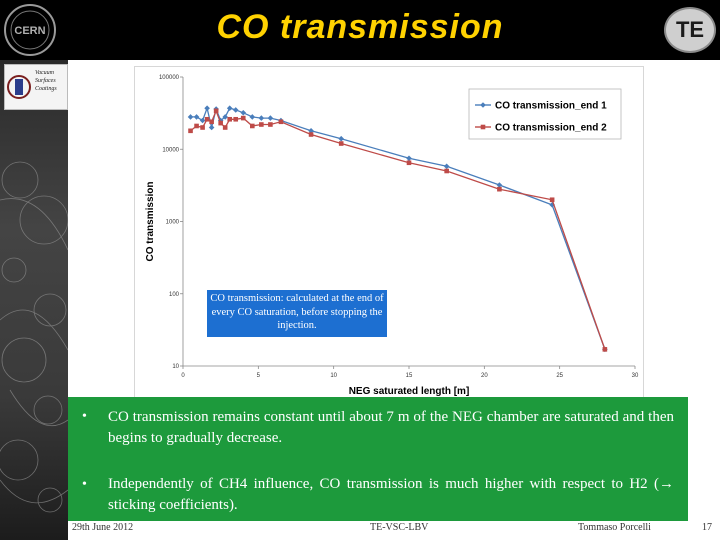 Image resolution: width=720 pixels, height=540 pixels. What do you see at coordinates (409, 376) in the screenshot?
I see `x-tick-label: 15` at bounding box center [409, 376].